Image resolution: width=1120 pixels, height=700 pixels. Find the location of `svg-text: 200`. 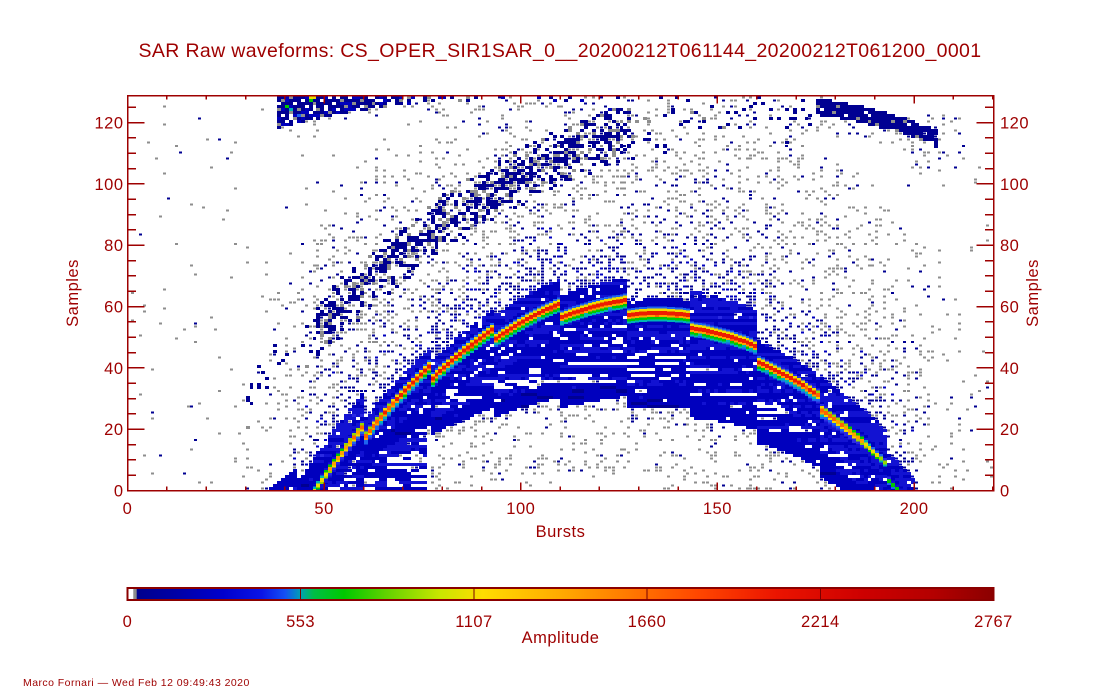

svg-text: 200 is located at coordinates (914, 509).